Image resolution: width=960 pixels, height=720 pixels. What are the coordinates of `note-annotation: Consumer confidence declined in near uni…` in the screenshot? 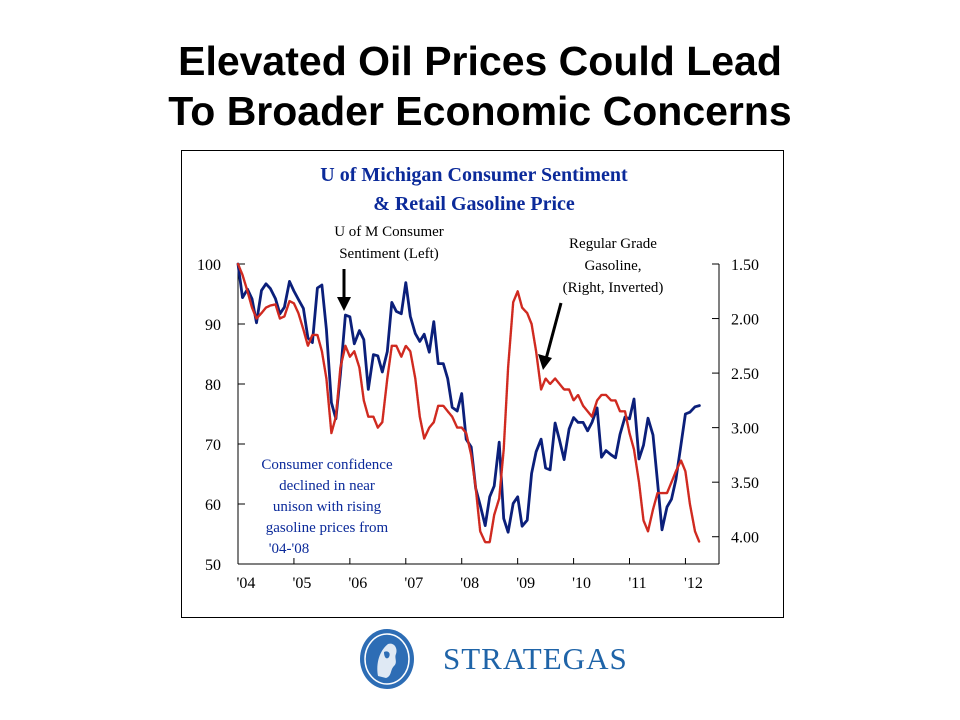 It's located at (327, 507).